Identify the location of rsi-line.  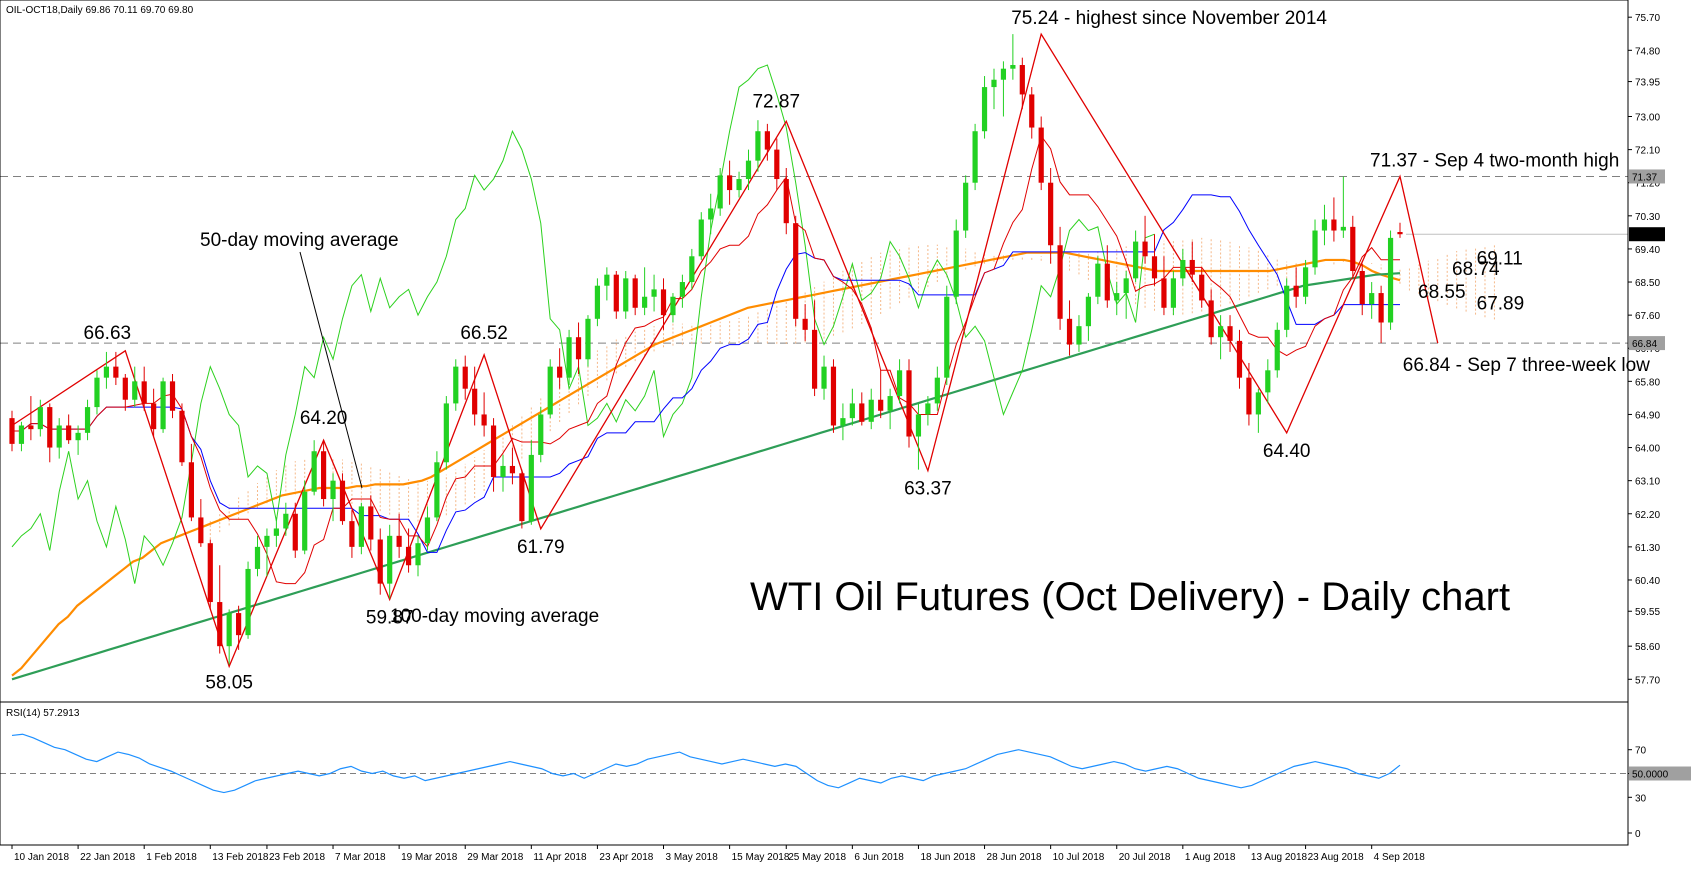
(706, 763).